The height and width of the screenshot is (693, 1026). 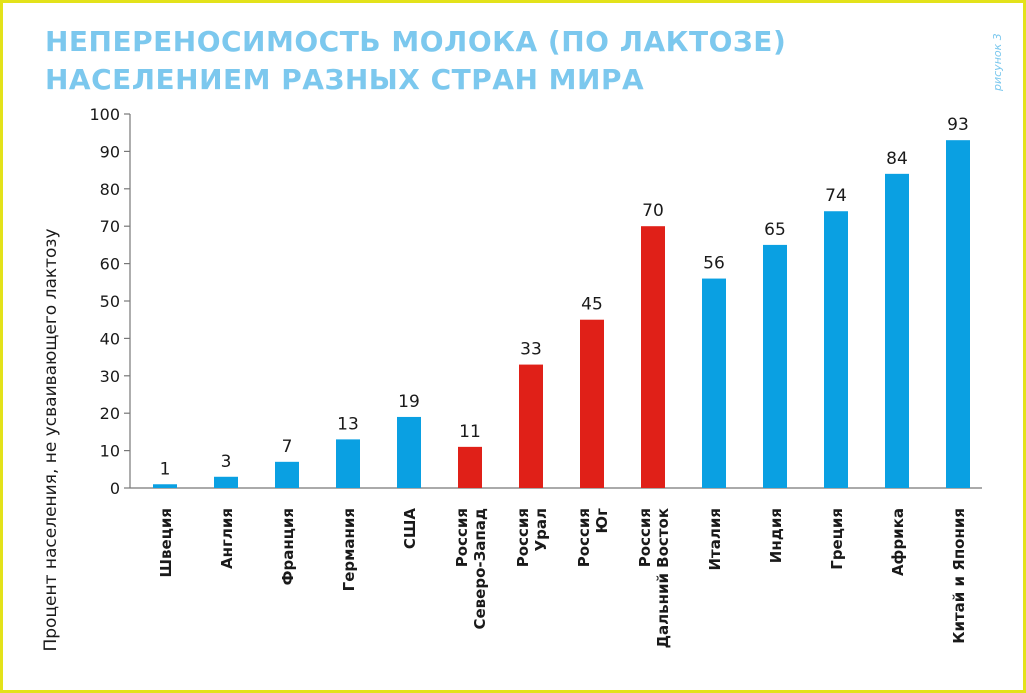 What do you see at coordinates (592, 305) in the screenshot?
I see `data-label: 45` at bounding box center [592, 305].